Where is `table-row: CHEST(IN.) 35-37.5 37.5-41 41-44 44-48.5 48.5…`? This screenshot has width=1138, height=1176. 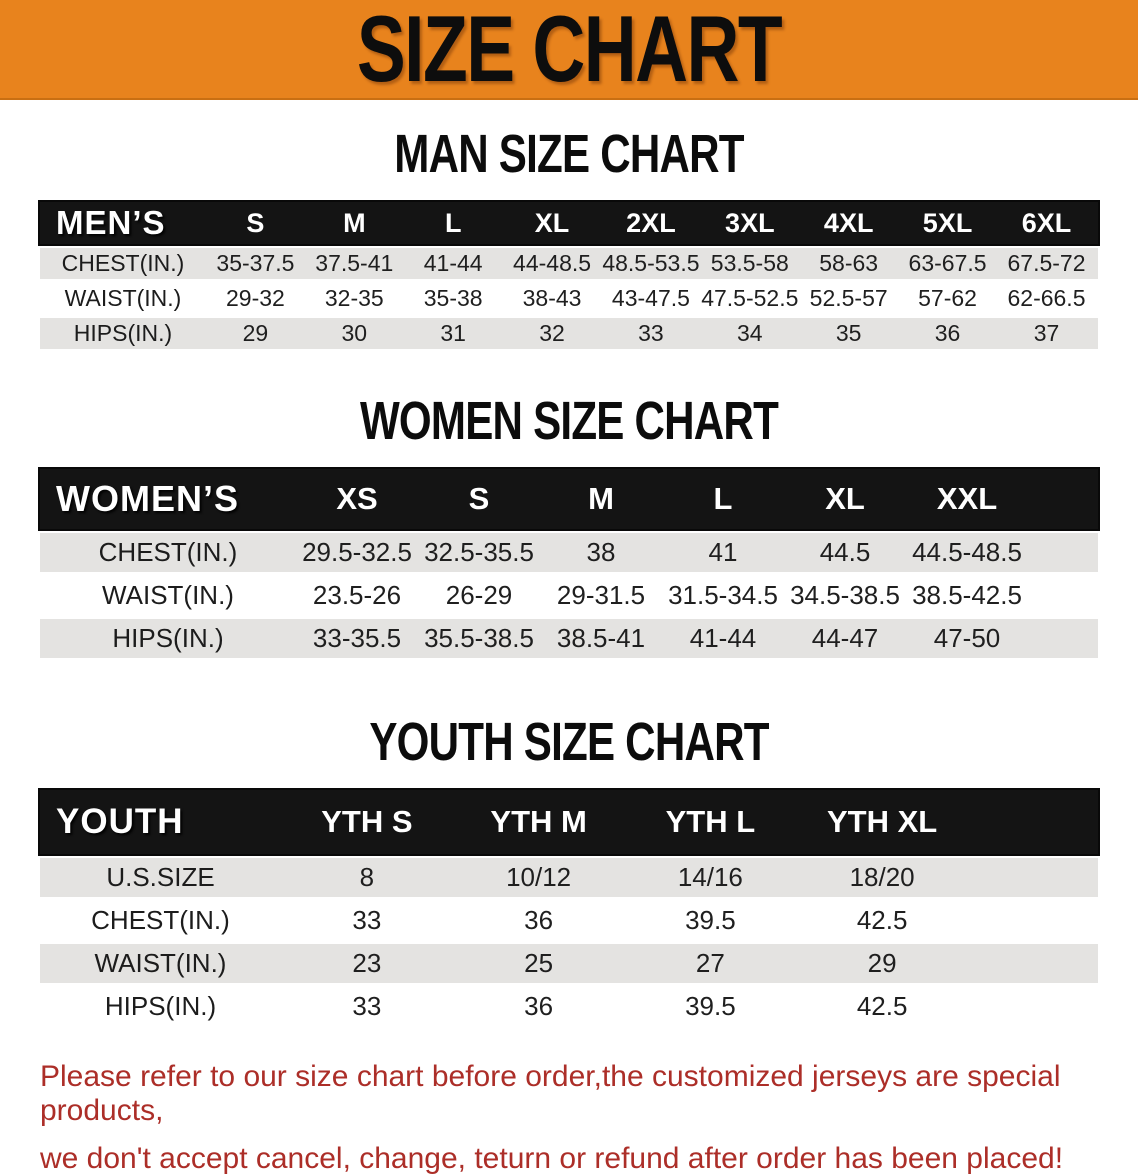 table-row: CHEST(IN.) 35-37.5 37.5-41 41-44 44-48.5 48.5… is located at coordinates (569, 263).